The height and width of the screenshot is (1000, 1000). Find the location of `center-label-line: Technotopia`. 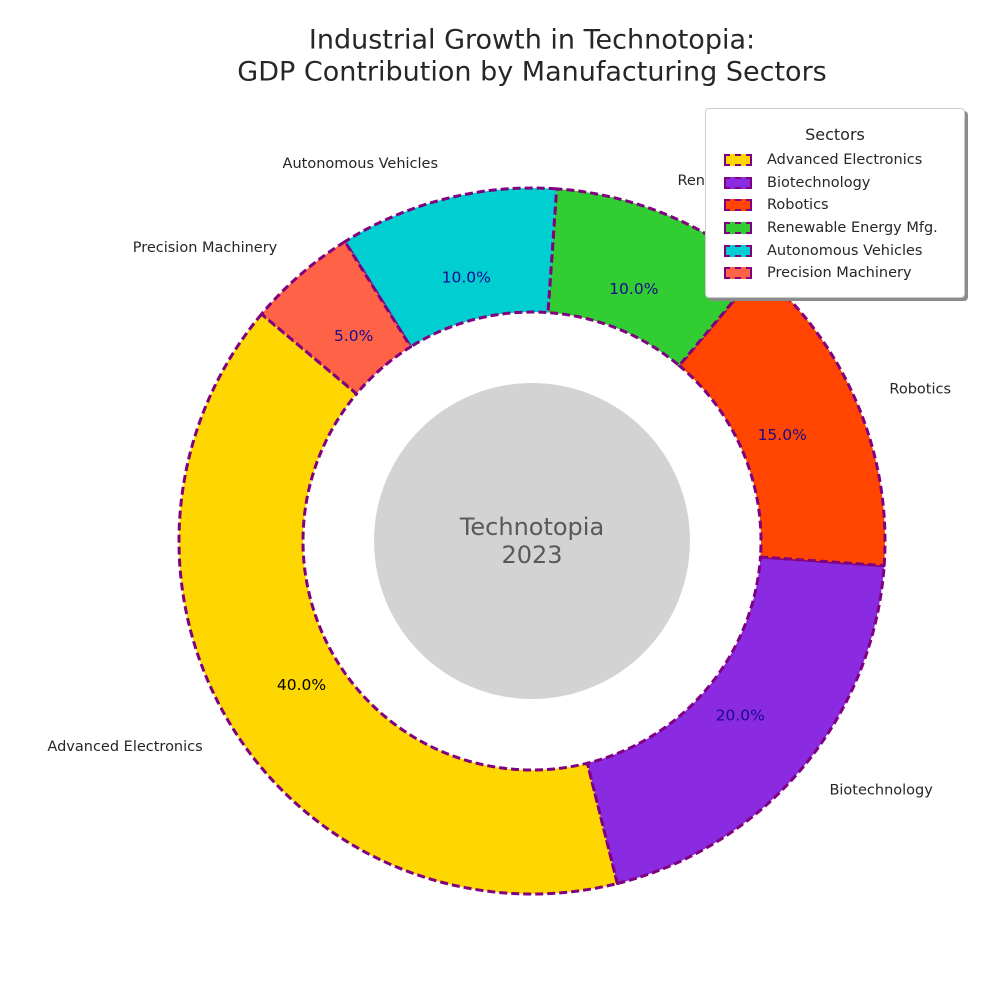

center-label-line: Technotopia is located at coordinates (531, 527).